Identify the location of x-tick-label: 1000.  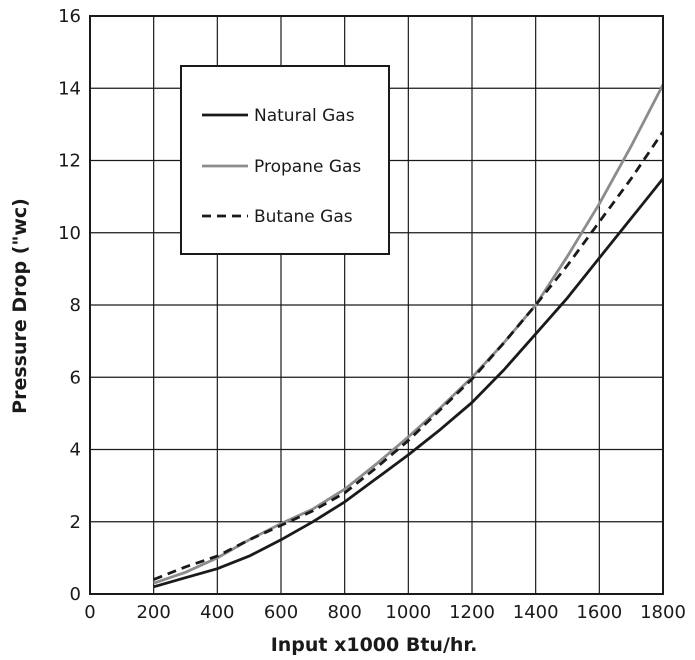
(408, 612).